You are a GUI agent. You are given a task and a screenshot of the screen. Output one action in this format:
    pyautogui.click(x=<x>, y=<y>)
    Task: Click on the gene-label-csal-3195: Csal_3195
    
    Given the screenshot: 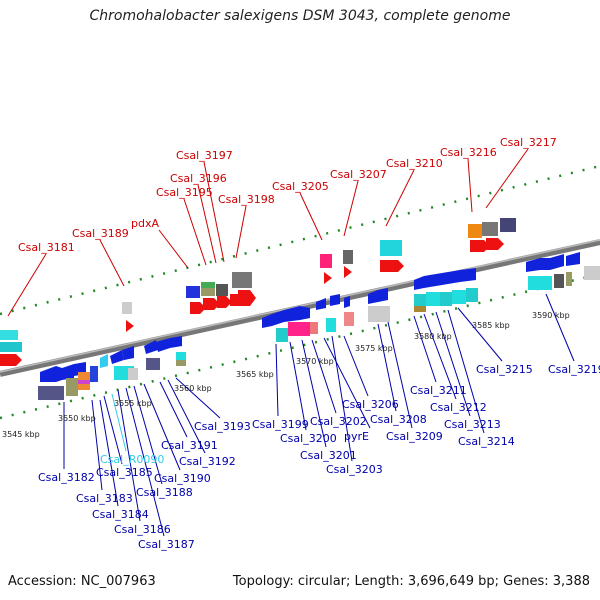 What is the action you would take?
    pyautogui.click(x=184, y=192)
    